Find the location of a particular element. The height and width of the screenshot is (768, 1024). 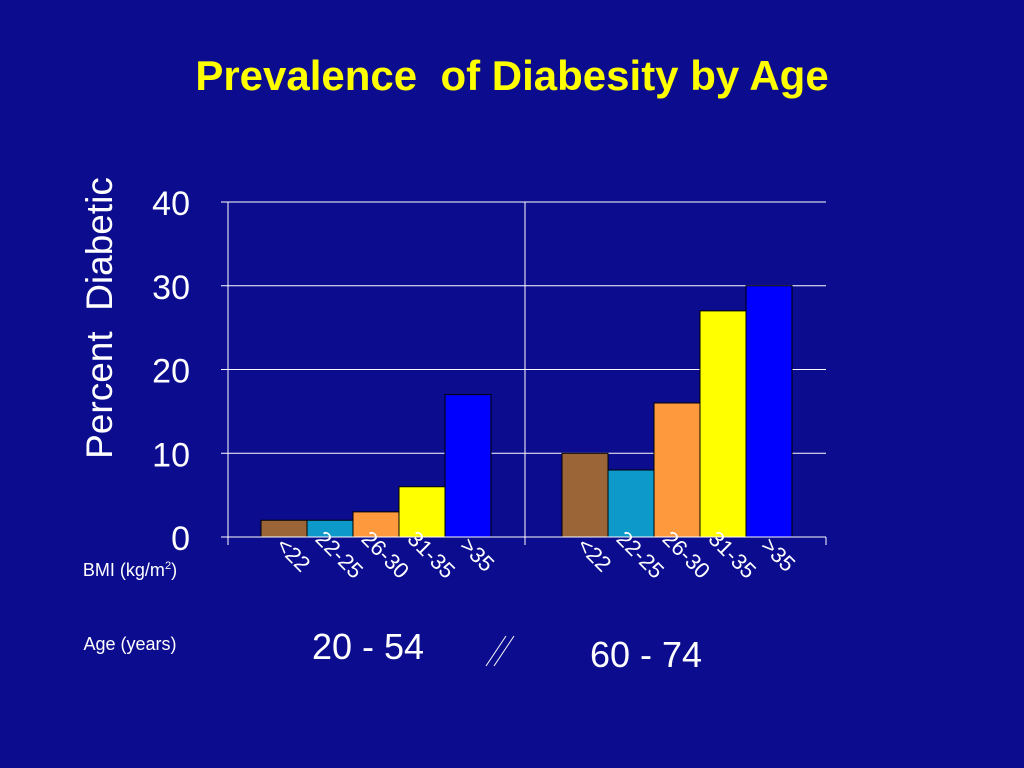

y-tick-label: 40 is located at coordinates (171, 204).